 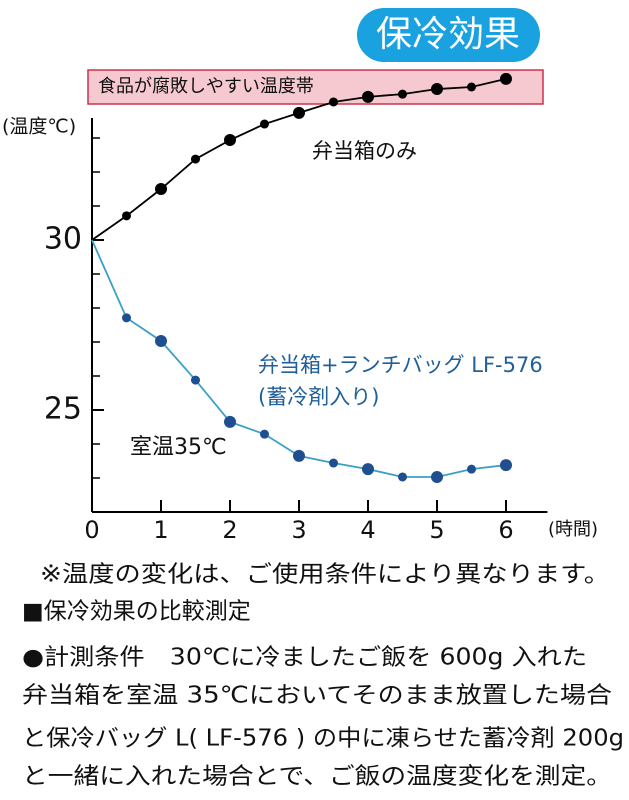 What do you see at coordinates (317, 777) in the screenshot?
I see `notes-line: と一緒に入れた場合とで、ご飯の温度変化を測定。` at bounding box center [317, 777].